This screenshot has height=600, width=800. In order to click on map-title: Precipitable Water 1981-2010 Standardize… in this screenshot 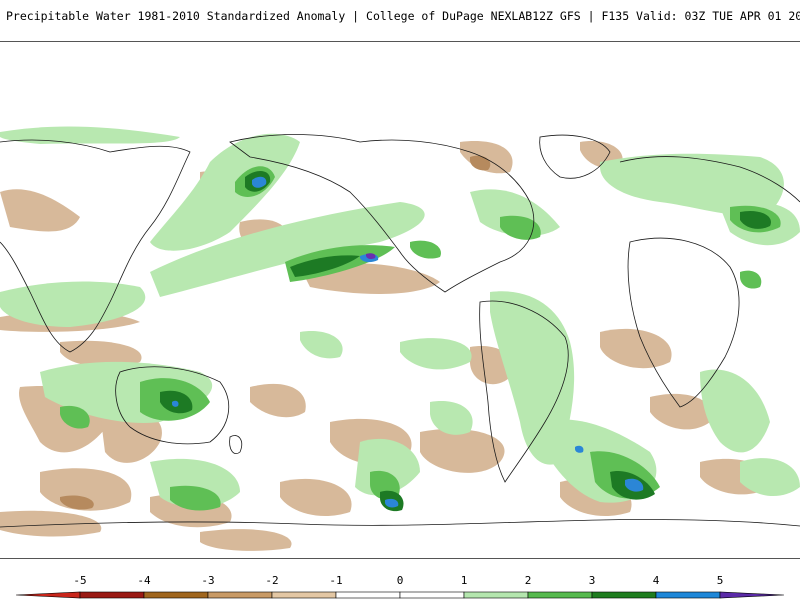, I will do `click(269, 16)`.